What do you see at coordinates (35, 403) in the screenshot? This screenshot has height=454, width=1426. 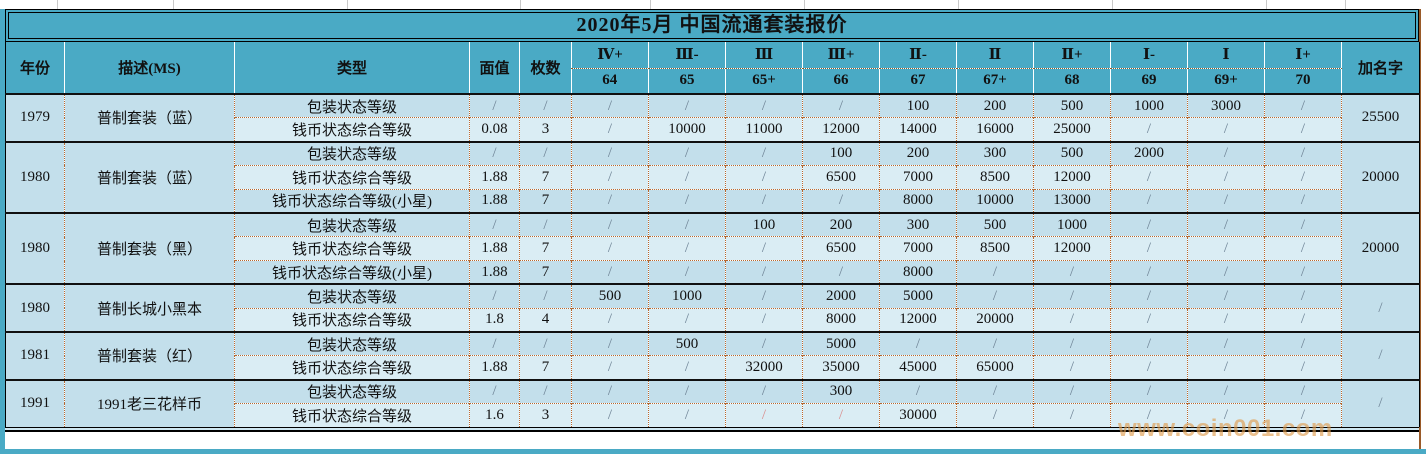 I see `year-cell: 1991` at bounding box center [35, 403].